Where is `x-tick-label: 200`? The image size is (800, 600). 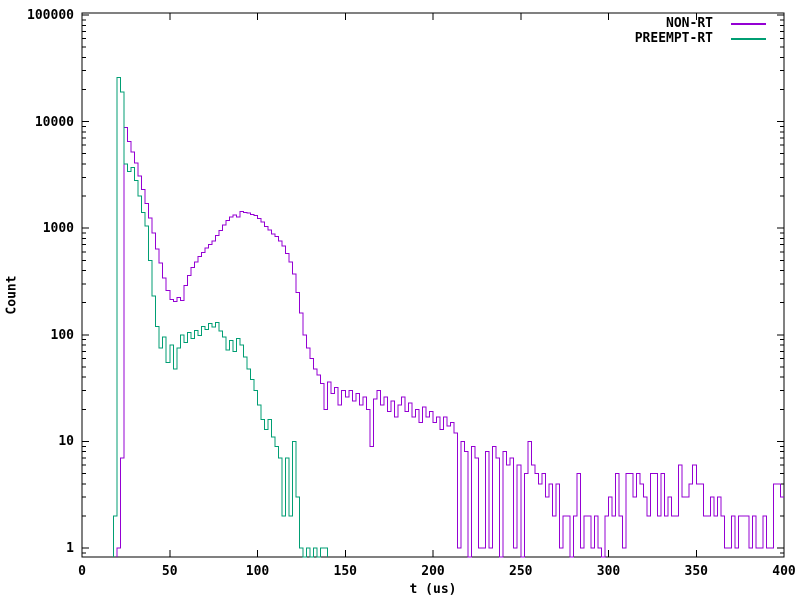 x-tick-label: 200 is located at coordinates (433, 571).